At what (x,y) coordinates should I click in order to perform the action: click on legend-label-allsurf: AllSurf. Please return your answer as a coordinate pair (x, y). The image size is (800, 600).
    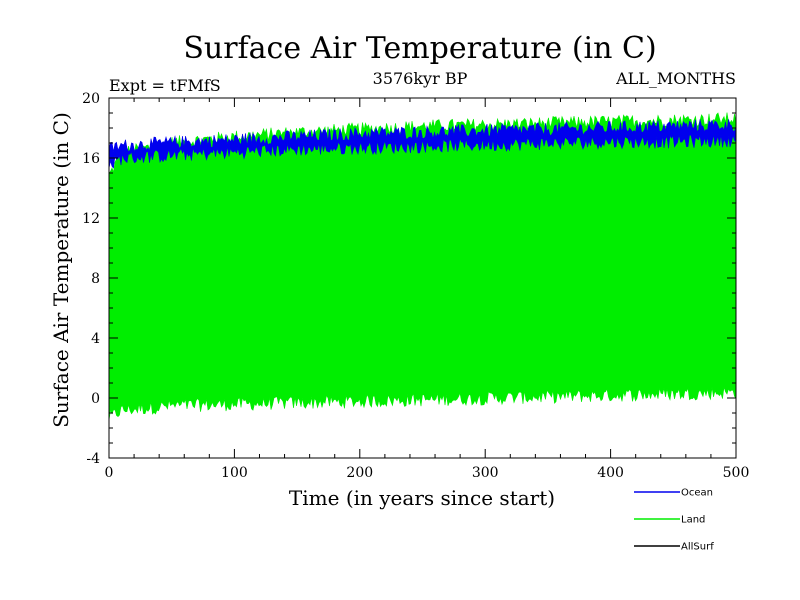
    Looking at the image, I should click on (697, 547).